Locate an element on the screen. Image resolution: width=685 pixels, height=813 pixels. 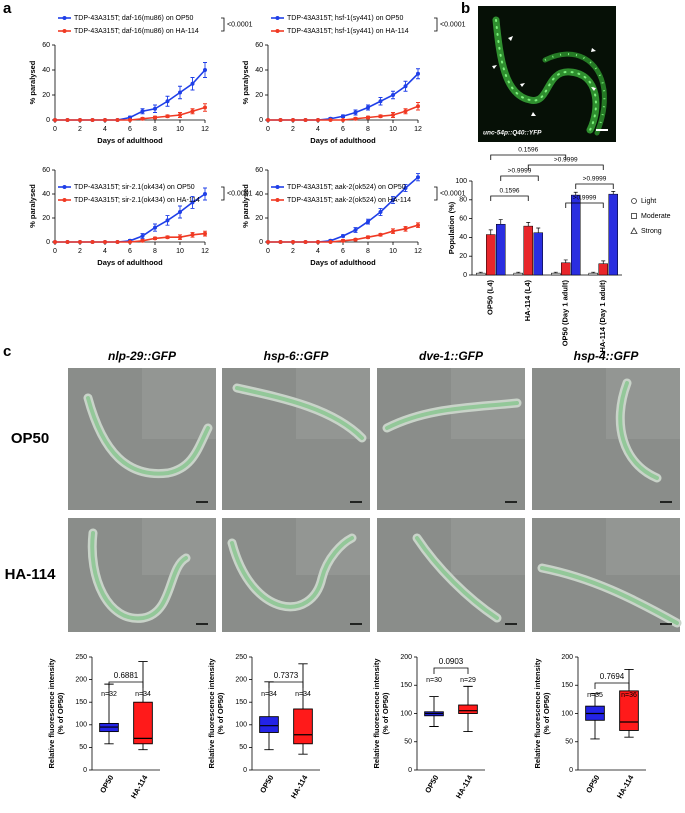
legend-label: TDP-43A315T; aak-2(ok524) on HA-114 is located at coordinates (349, 200).